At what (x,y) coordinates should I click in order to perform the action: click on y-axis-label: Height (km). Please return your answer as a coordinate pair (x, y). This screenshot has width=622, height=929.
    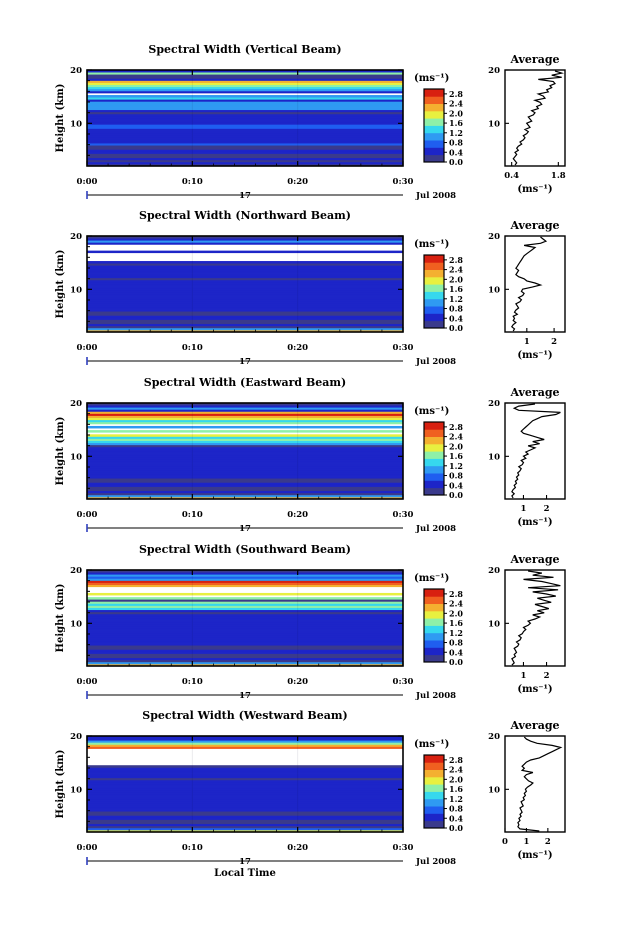
    Looking at the image, I should click on (60, 618).